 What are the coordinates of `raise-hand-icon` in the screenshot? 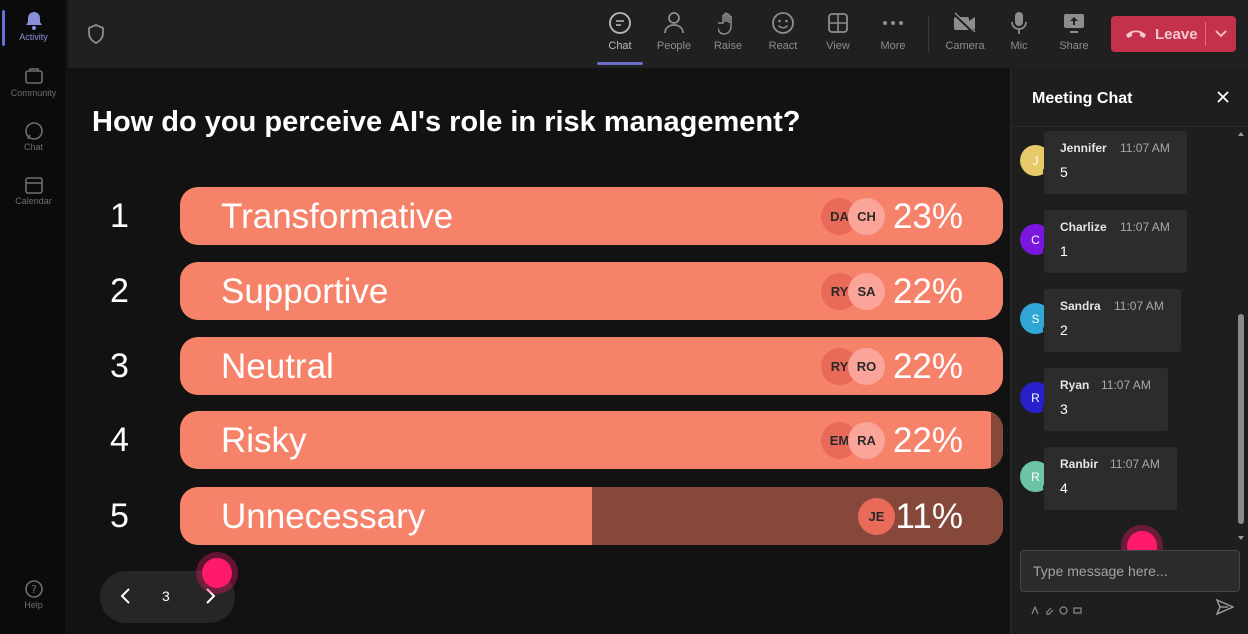 It's located at (728, 23).